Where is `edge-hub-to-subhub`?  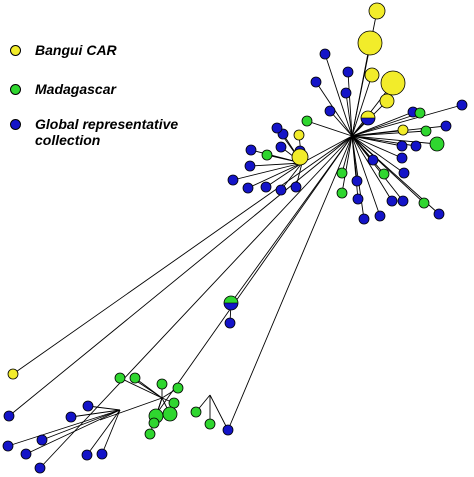 edge-hub-to-subhub is located at coordinates (327, 149).